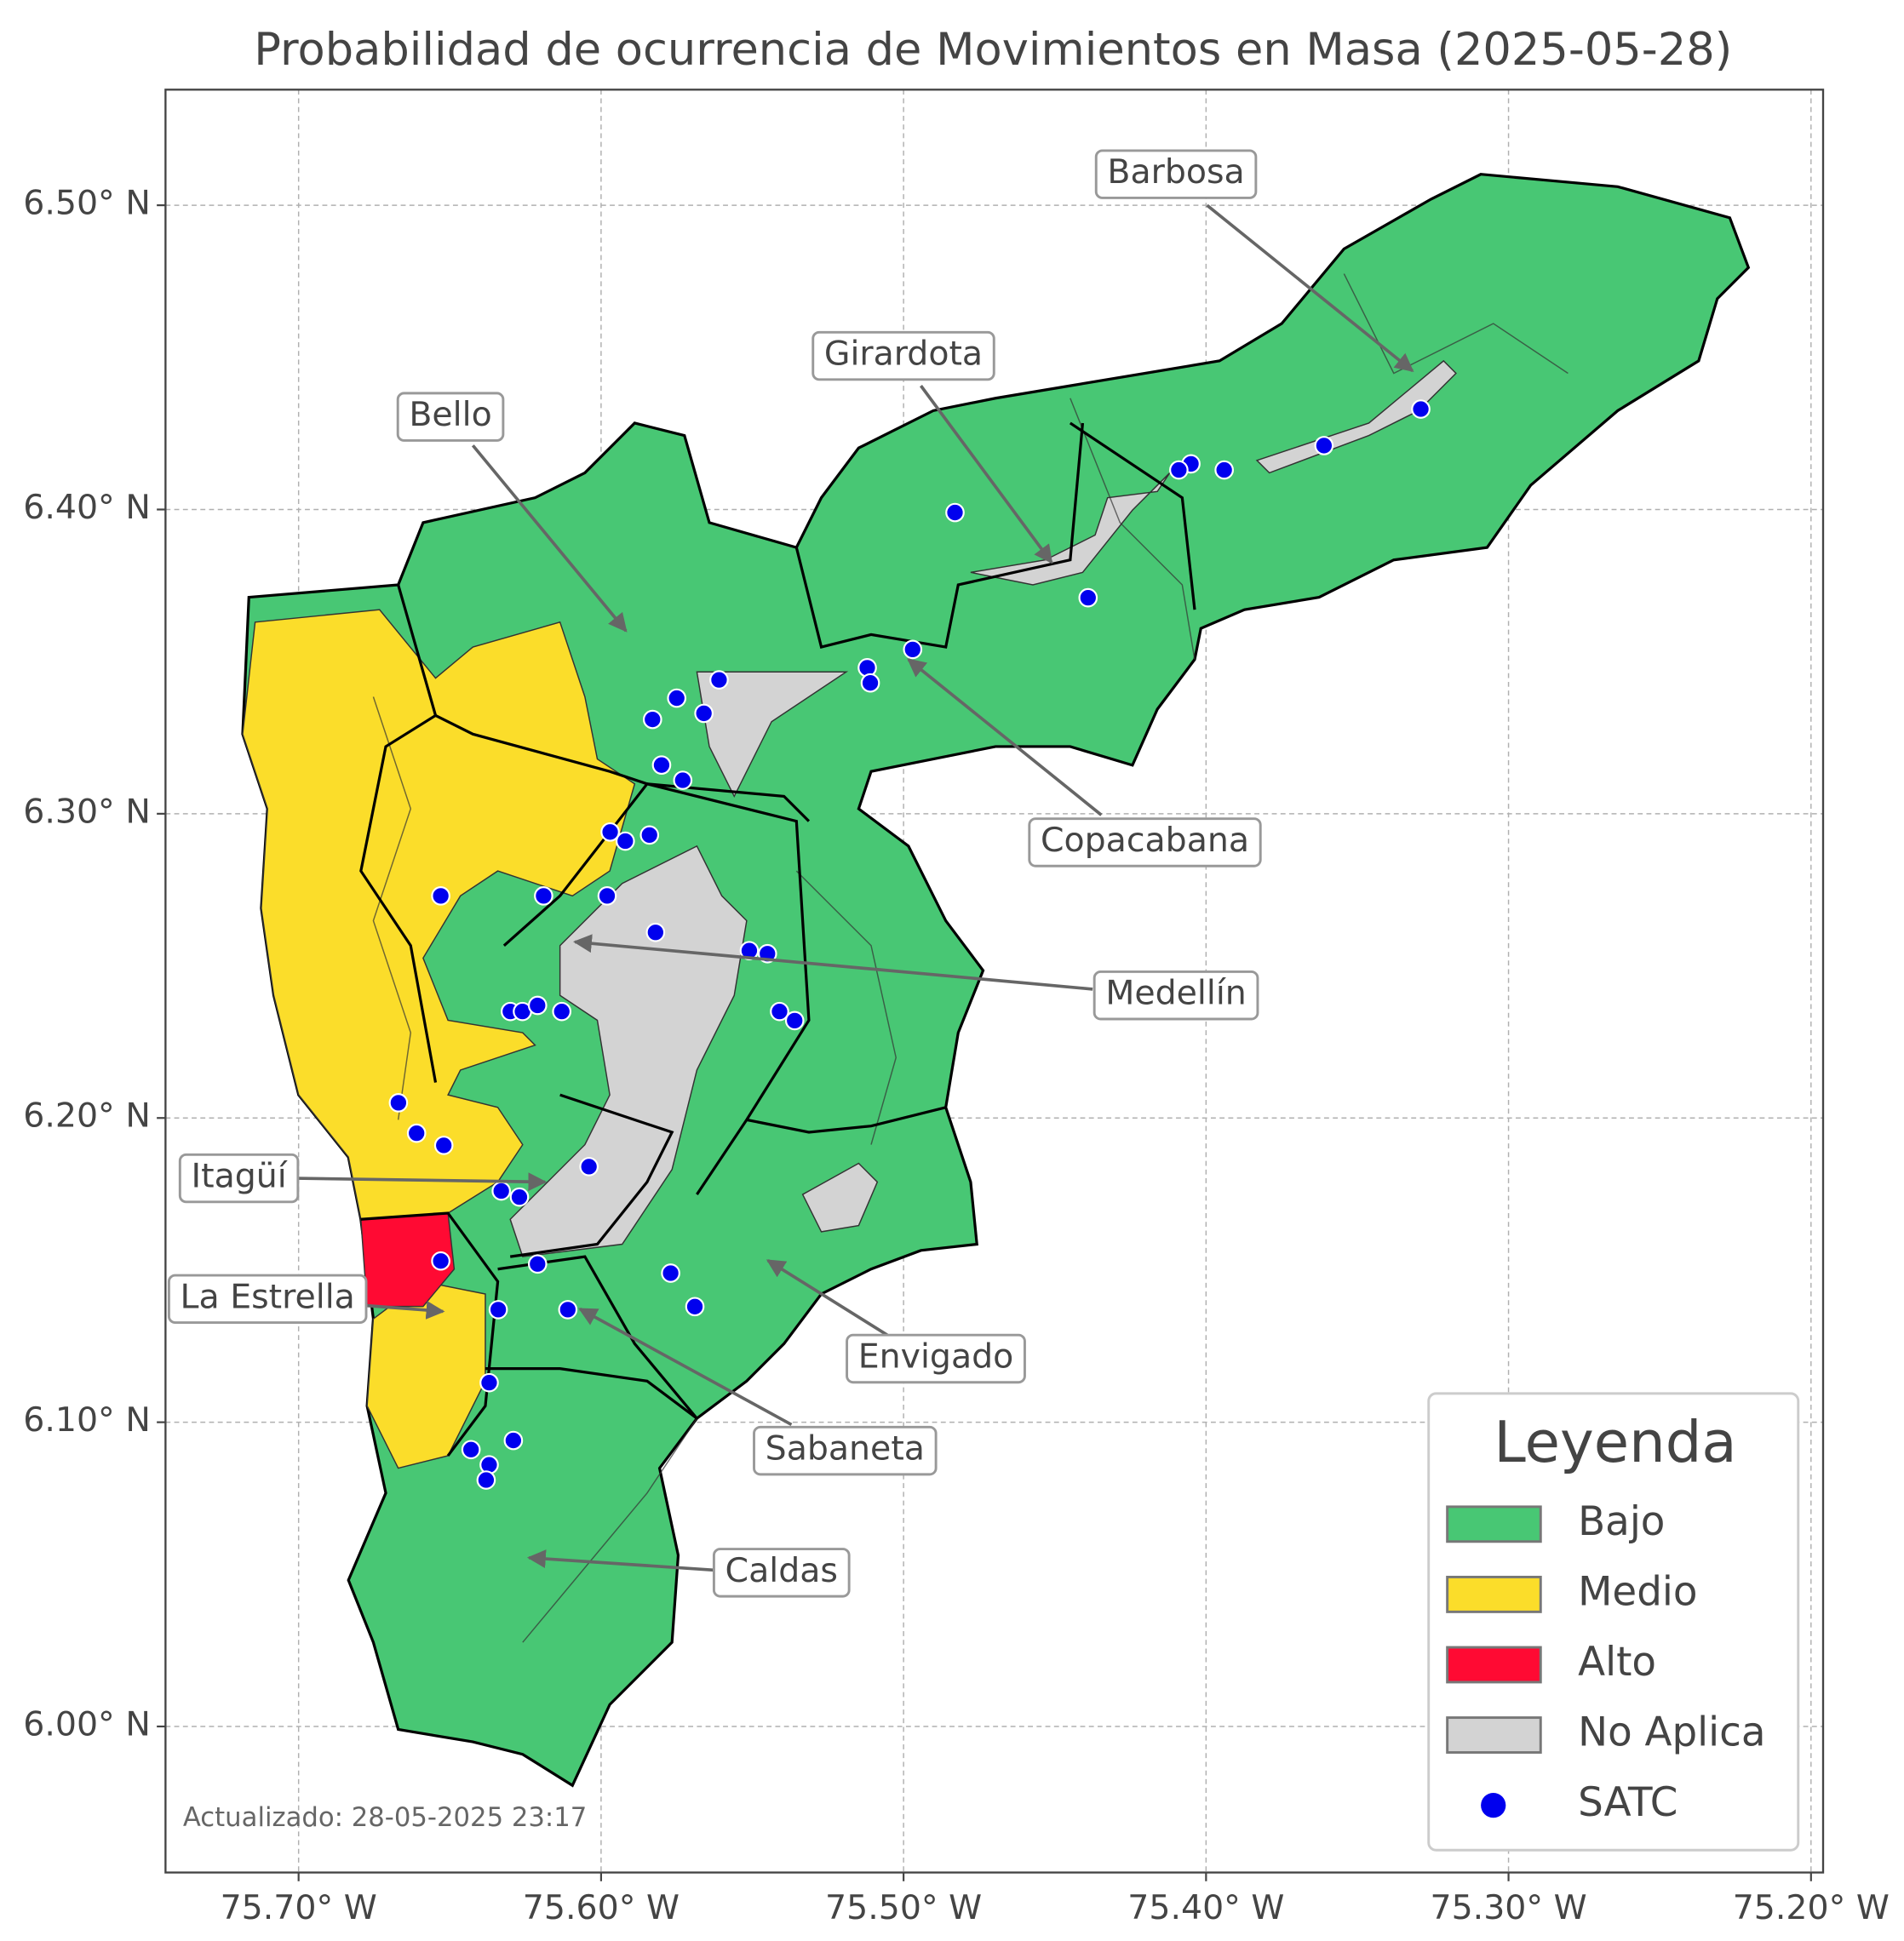 Image resolution: width=1904 pixels, height=1941 pixels. What do you see at coordinates (1493, 1805) in the screenshot?
I see `legend-marker` at bounding box center [1493, 1805].